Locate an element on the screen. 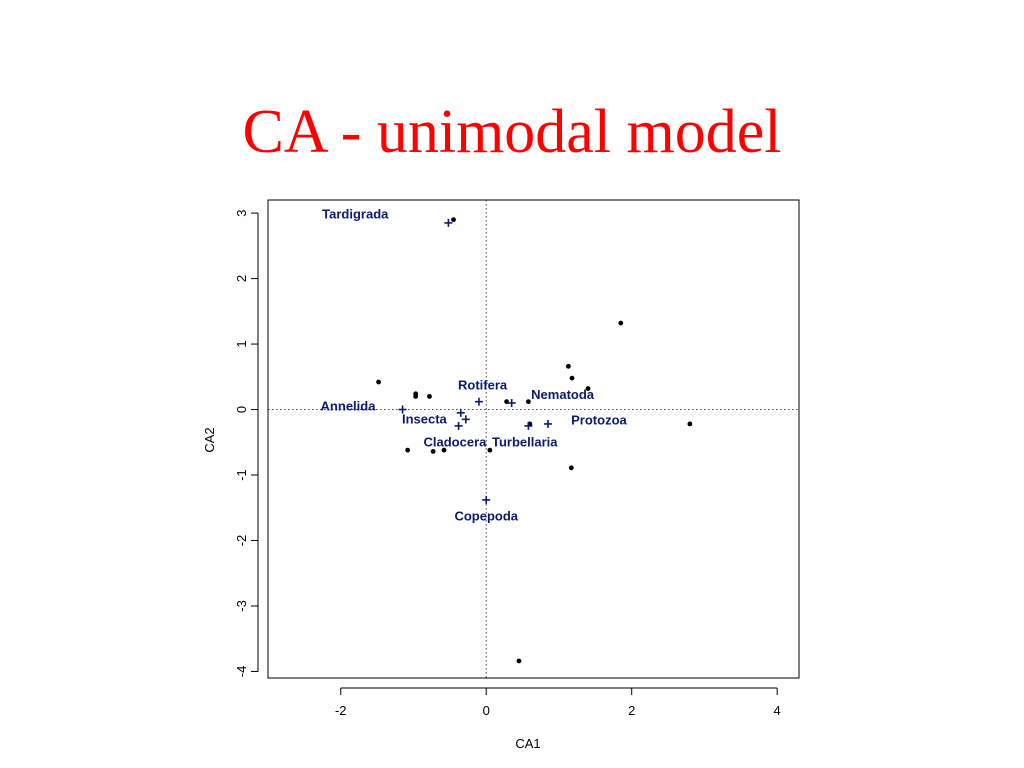  species-point: Rotifera is located at coordinates (483, 391).